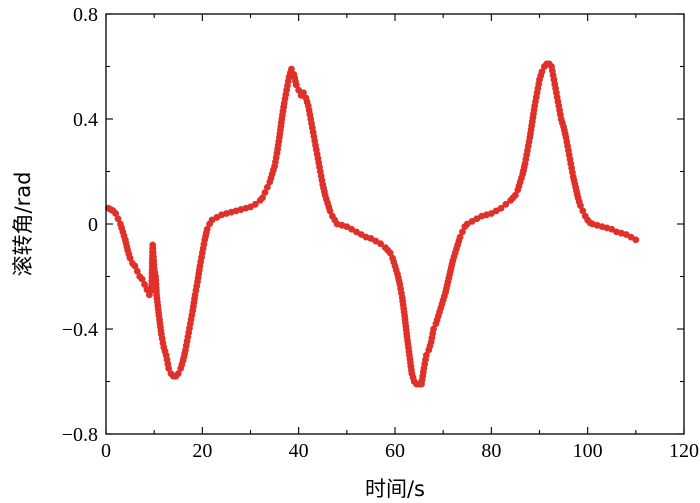 The height and width of the screenshot is (503, 700). I want to click on x-tick-label: 80, so click(491, 451).